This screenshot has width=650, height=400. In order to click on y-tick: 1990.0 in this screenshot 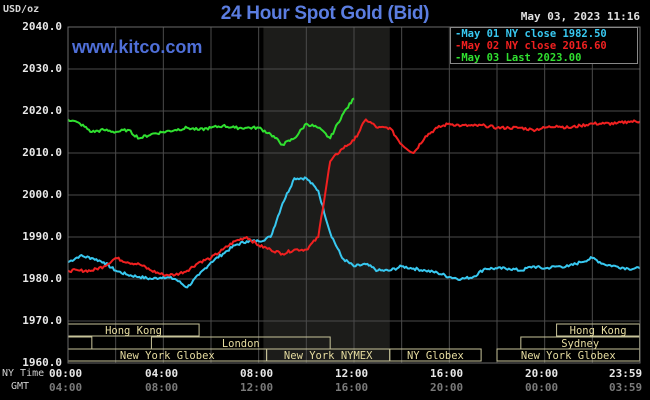, I will do `click(42, 236)`.